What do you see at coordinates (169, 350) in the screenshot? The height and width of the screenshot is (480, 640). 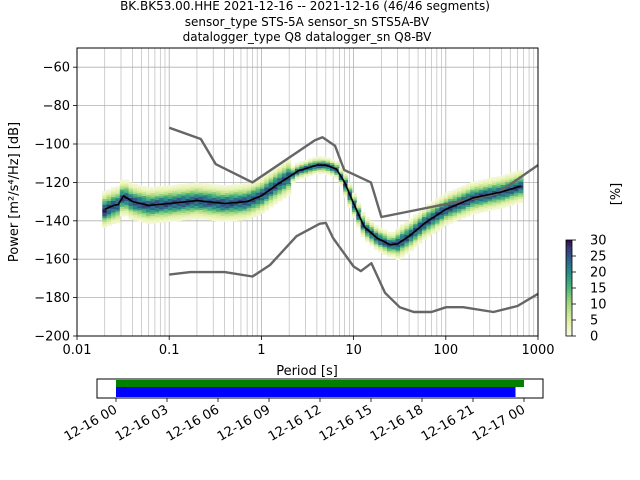 I see `x-tick-label: 0.1` at bounding box center [169, 350].